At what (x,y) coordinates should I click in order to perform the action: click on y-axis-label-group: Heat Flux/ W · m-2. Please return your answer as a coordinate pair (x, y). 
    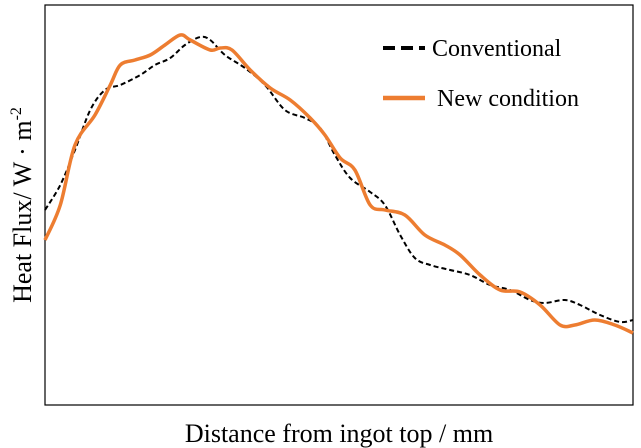
    Looking at the image, I should click on (22, 205).